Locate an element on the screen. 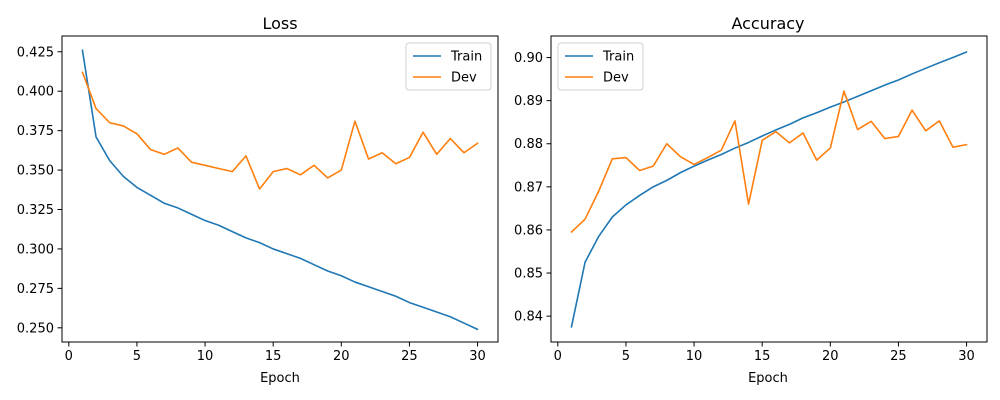 The height and width of the screenshot is (400, 1000). accuracy-x-tick: 15 is located at coordinates (762, 353).